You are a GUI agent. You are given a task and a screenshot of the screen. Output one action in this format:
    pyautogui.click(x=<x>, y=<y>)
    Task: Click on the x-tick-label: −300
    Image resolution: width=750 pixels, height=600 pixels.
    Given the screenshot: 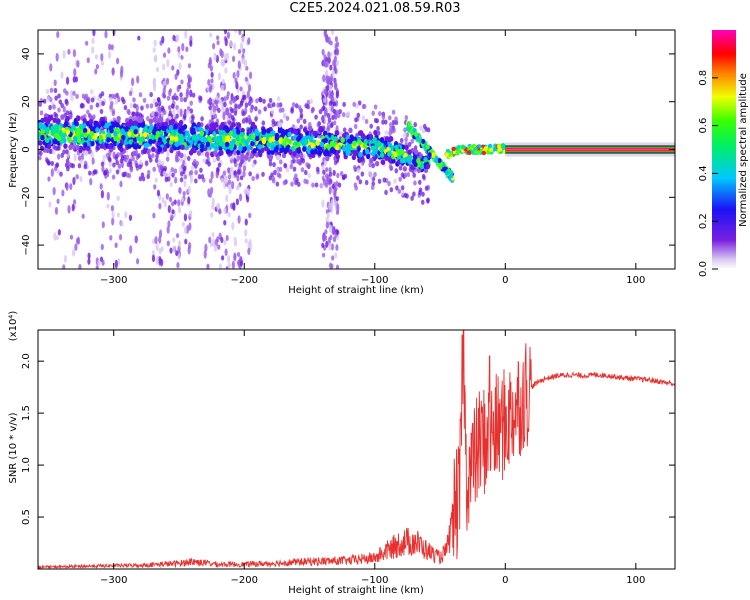 What is the action you would take?
    pyautogui.click(x=113, y=280)
    